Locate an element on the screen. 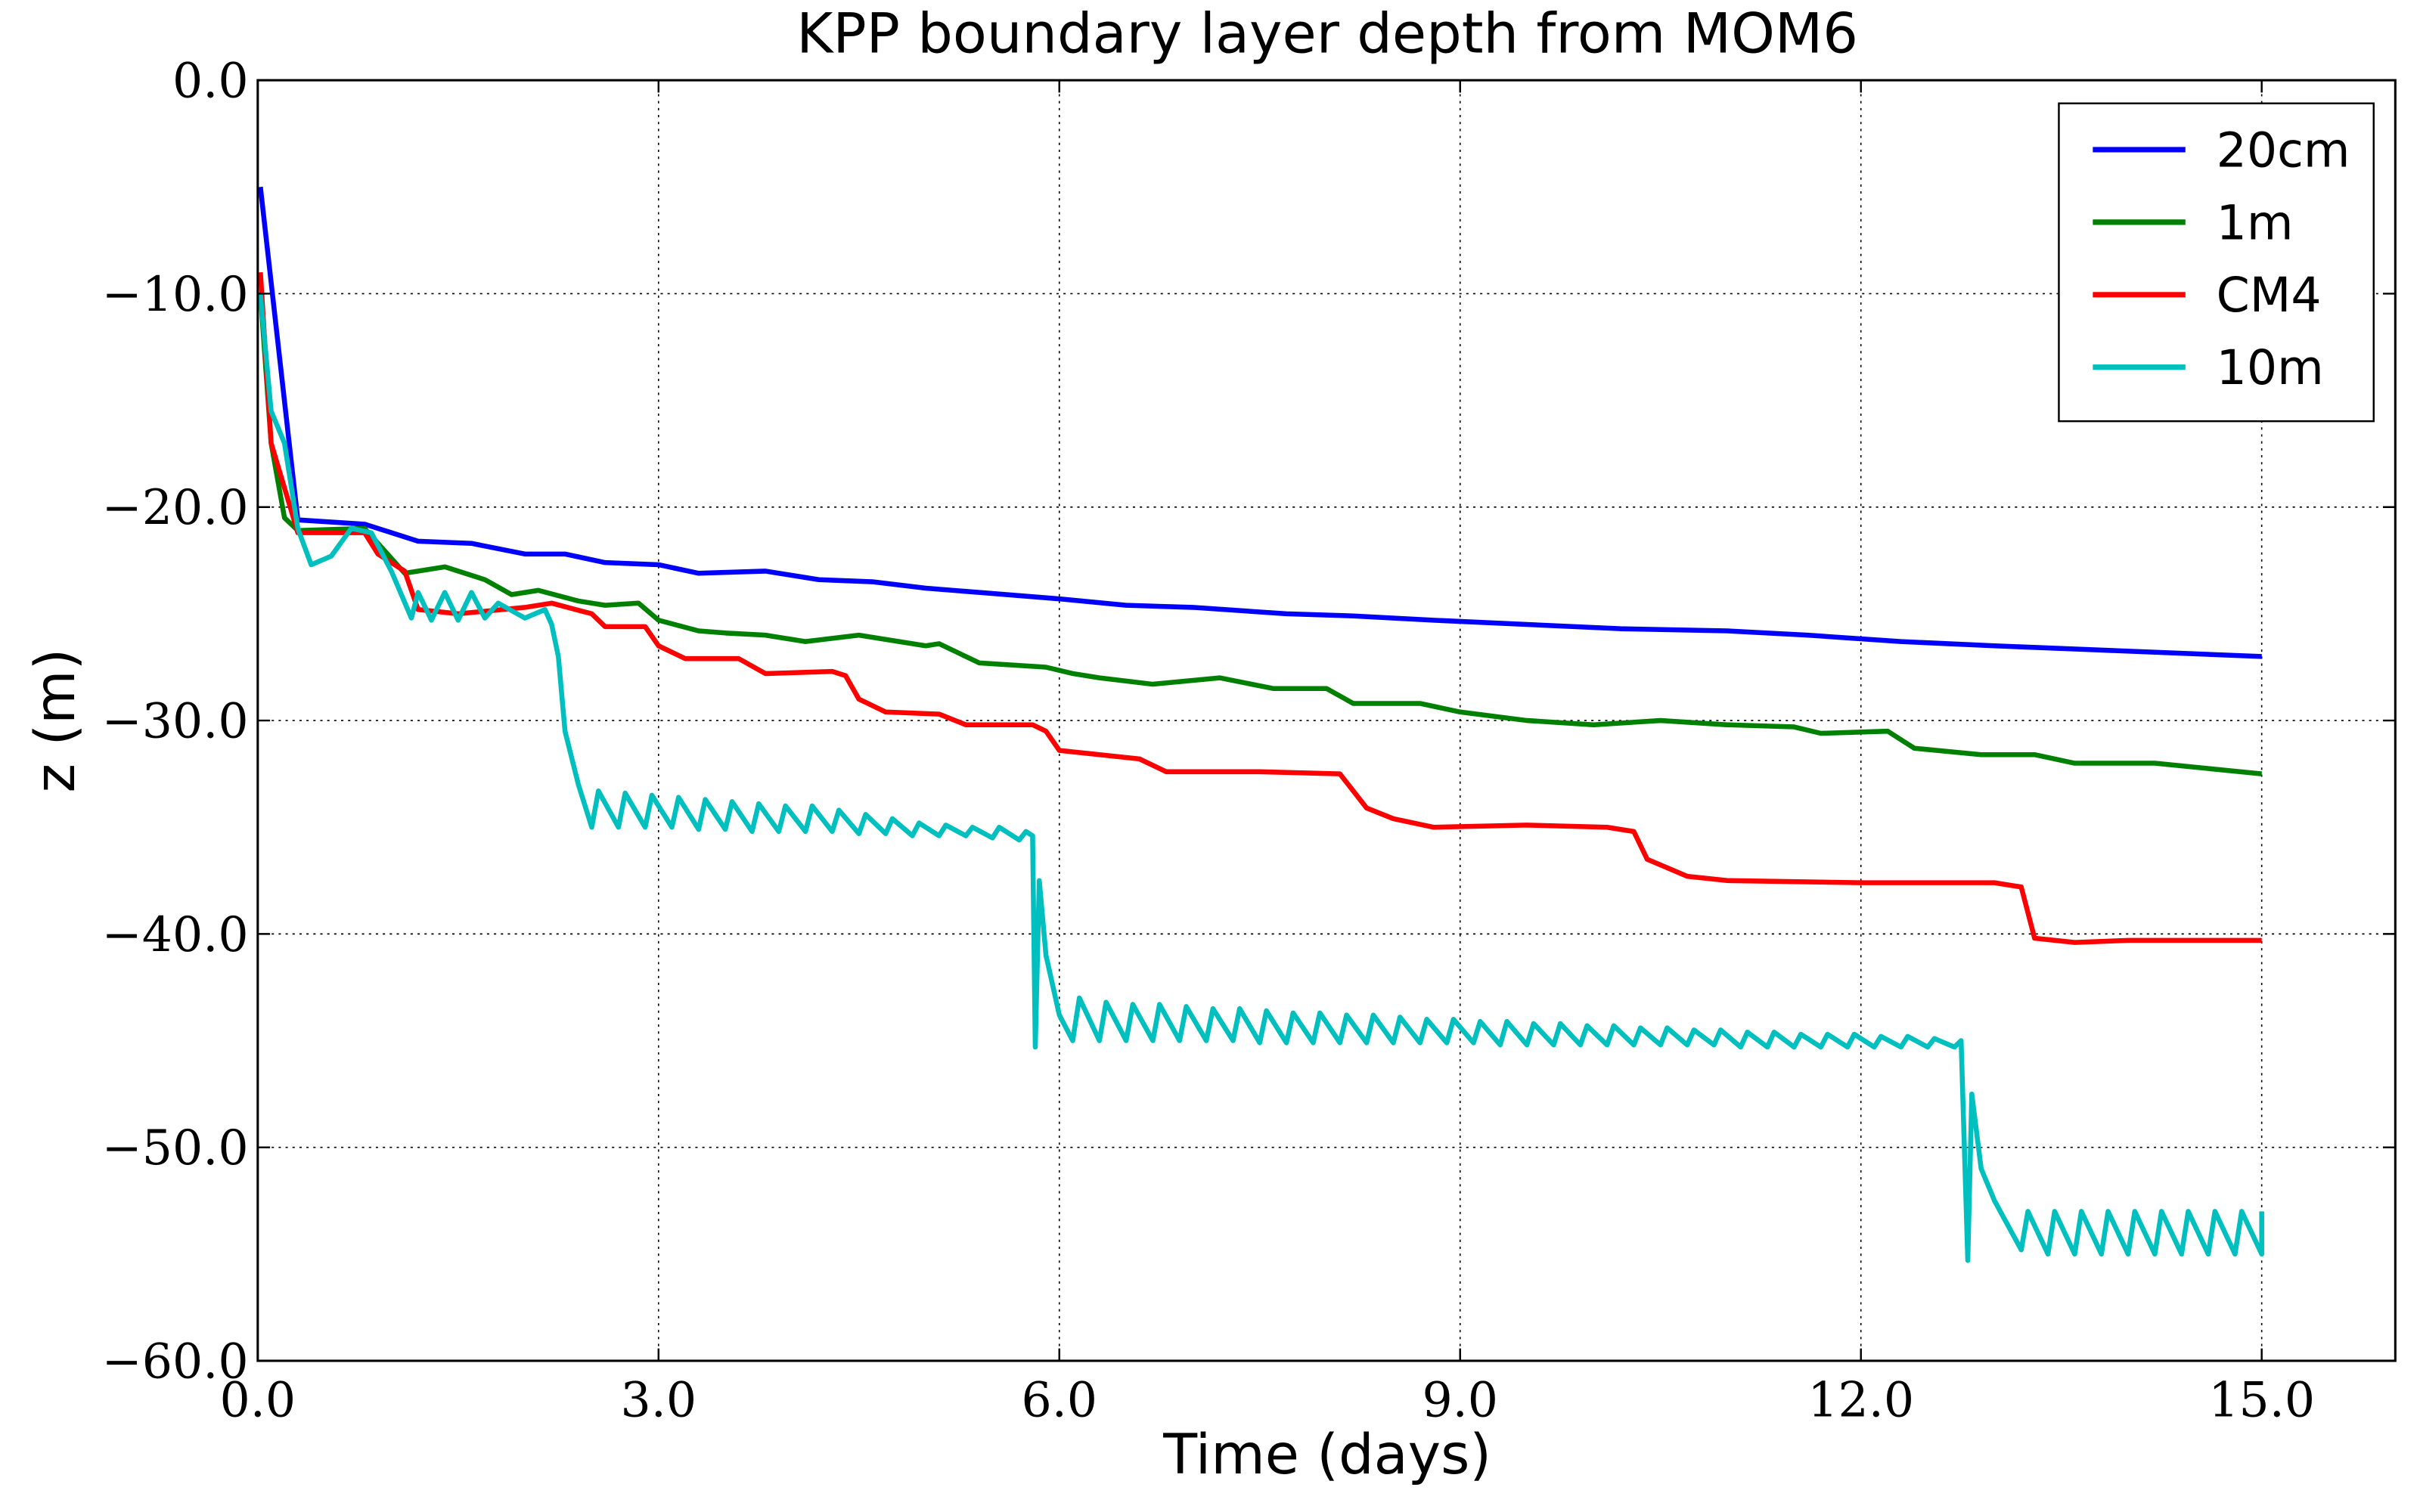 This screenshot has height=1512, width=2420. x-tick-label: 0.0 is located at coordinates (258, 1399).